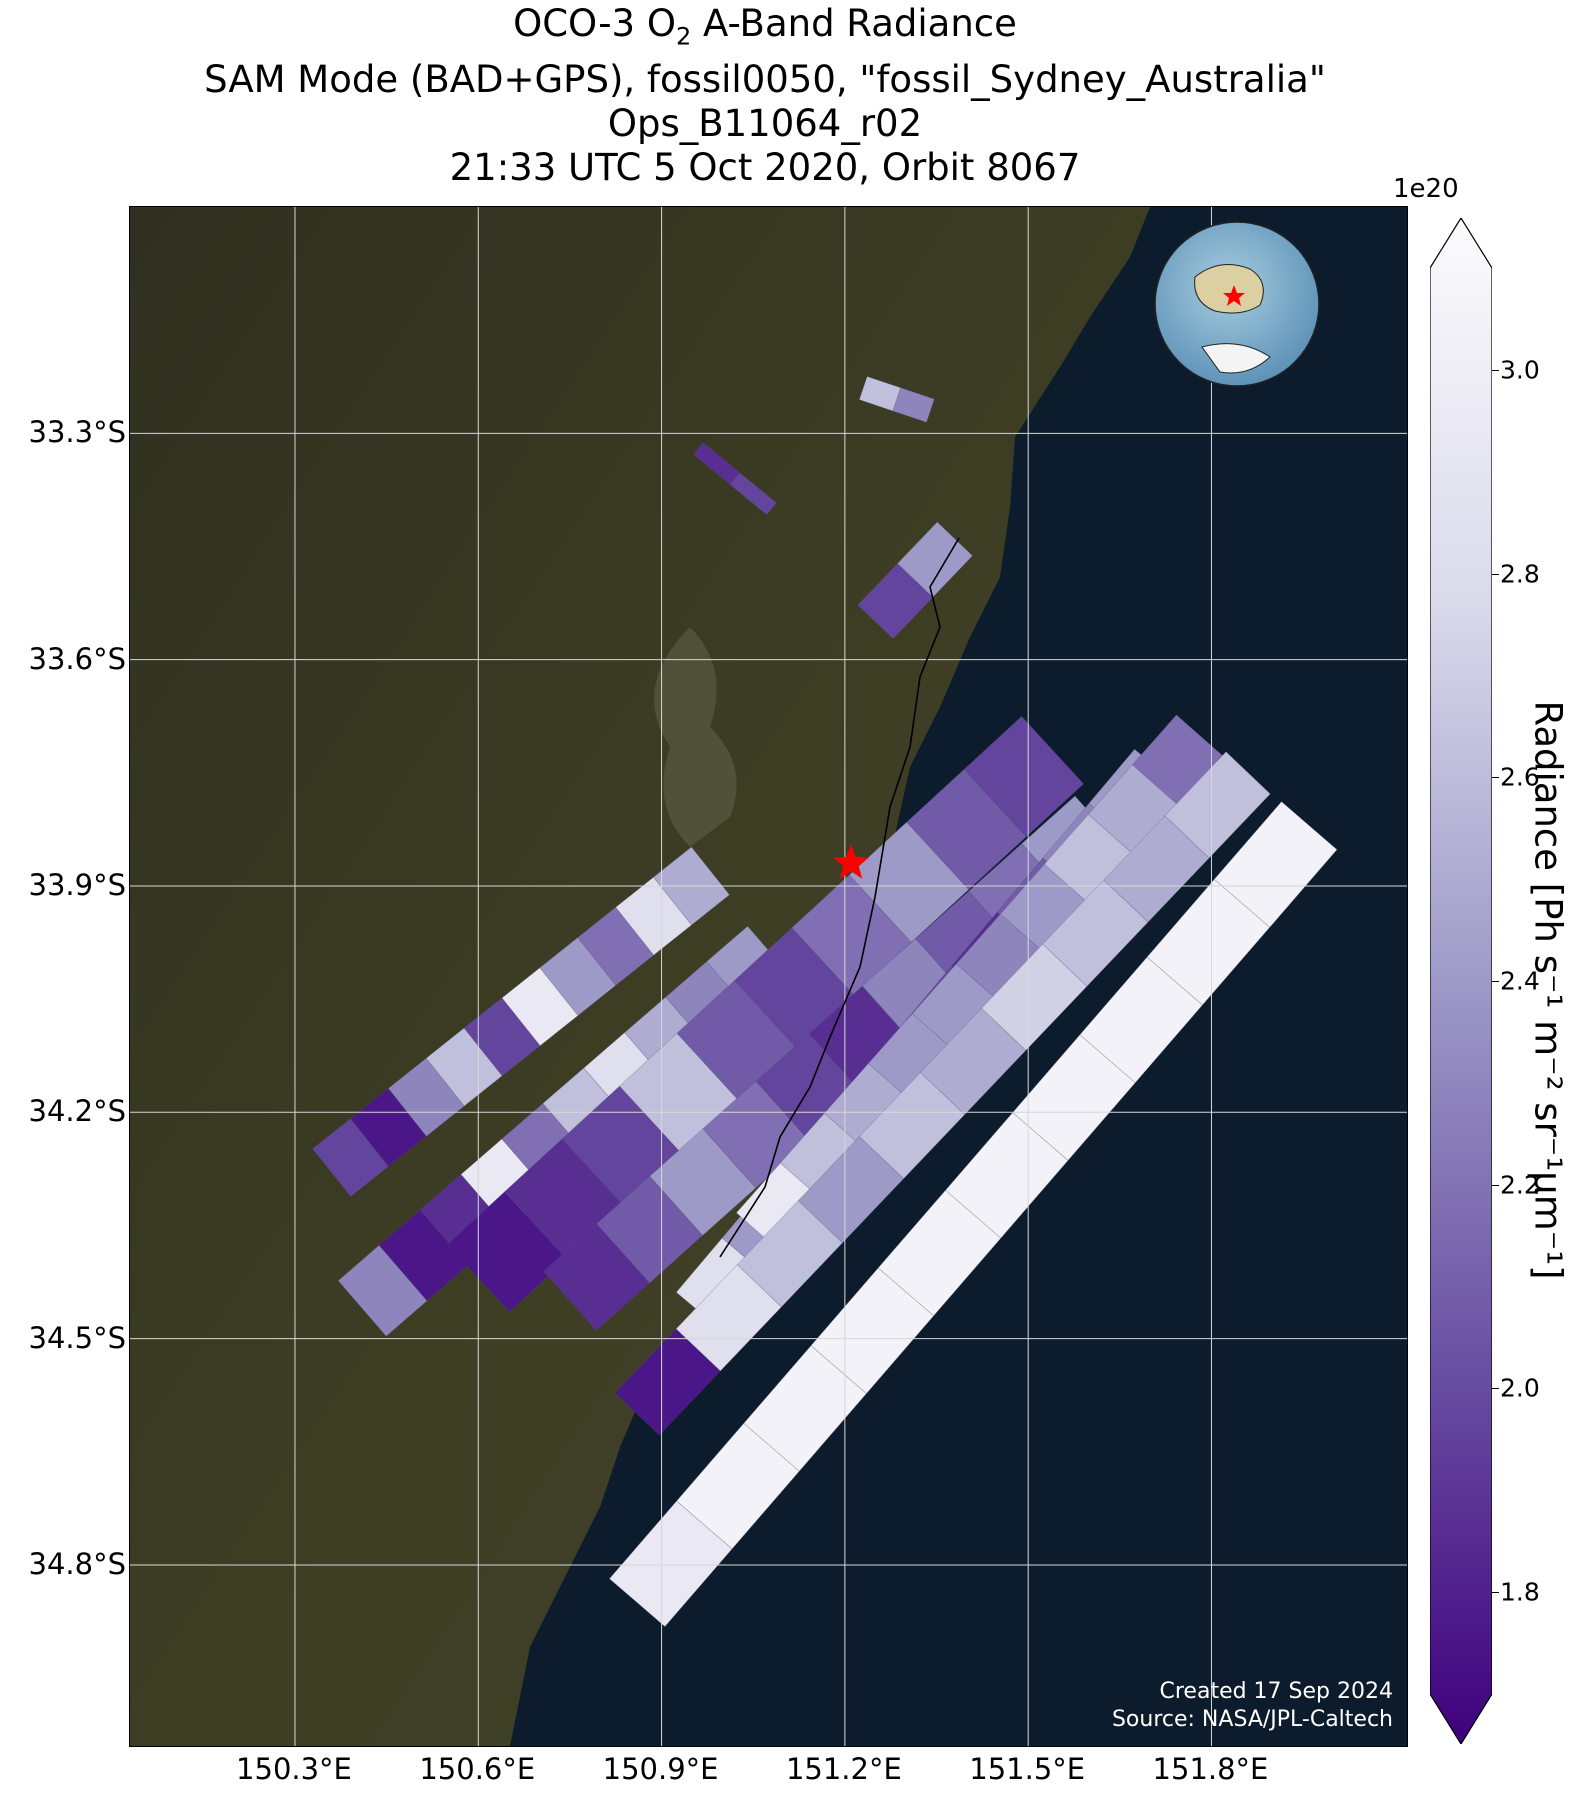  Describe the element at coordinates (1236, 358) in the screenshot. I see `antarctica-shape` at that location.